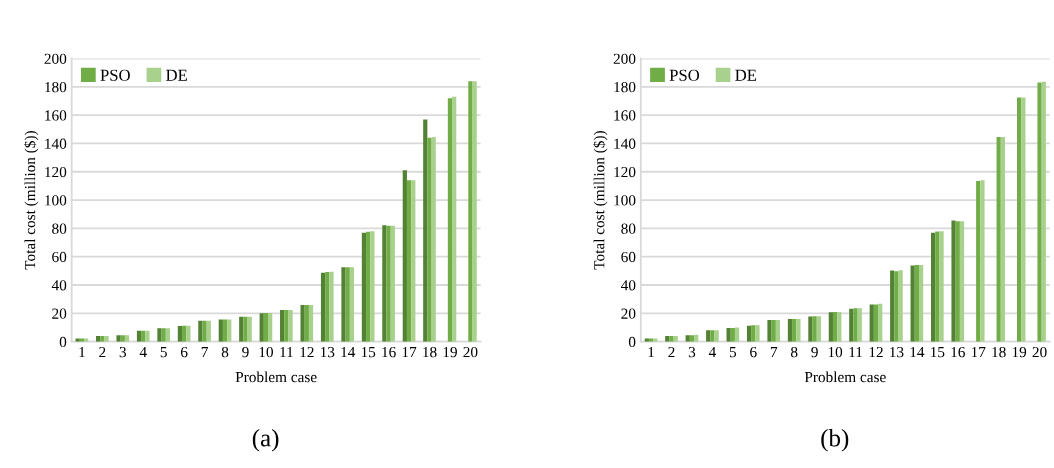  I want to click on y-tick-label: 80, so click(628, 228).